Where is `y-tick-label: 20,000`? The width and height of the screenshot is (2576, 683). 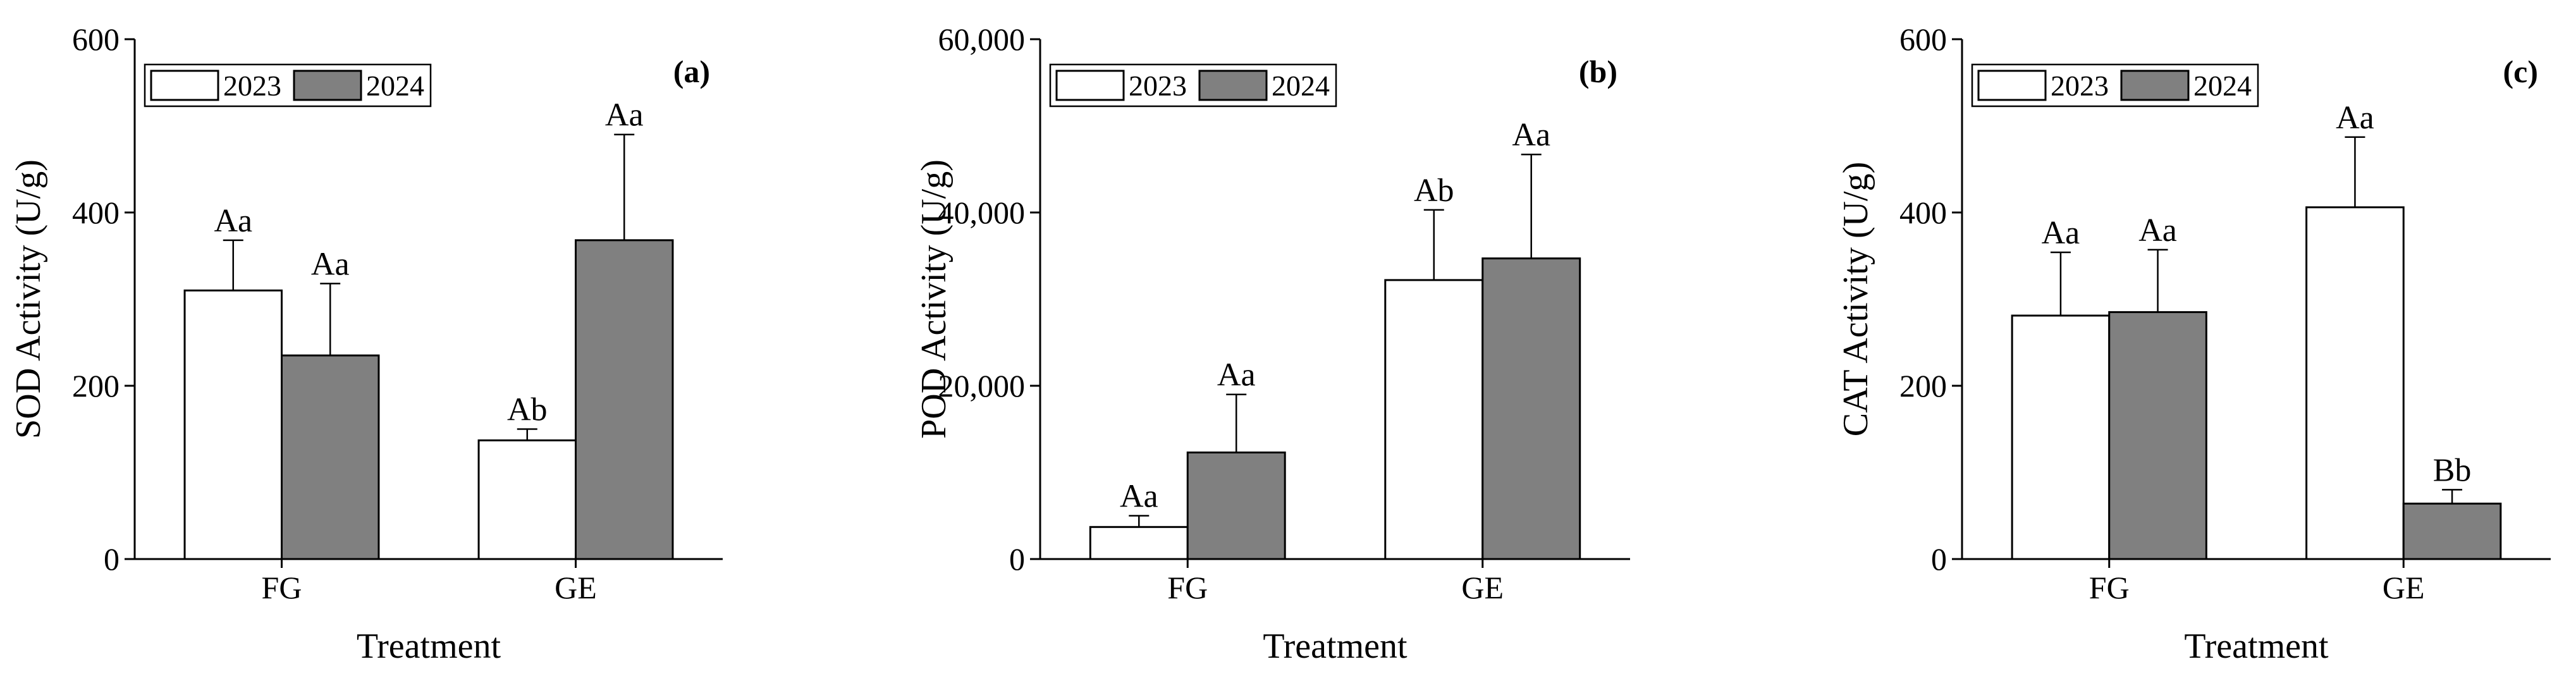
y-tick-label: 20,000 is located at coordinates (982, 385).